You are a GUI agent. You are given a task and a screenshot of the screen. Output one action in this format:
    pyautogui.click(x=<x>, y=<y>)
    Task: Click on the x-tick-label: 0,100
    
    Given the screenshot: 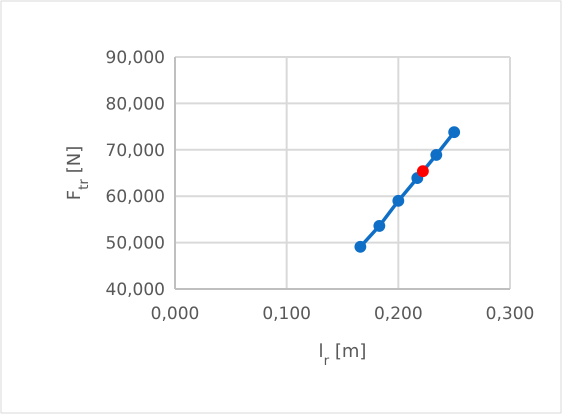 What is the action you would take?
    pyautogui.click(x=287, y=314)
    